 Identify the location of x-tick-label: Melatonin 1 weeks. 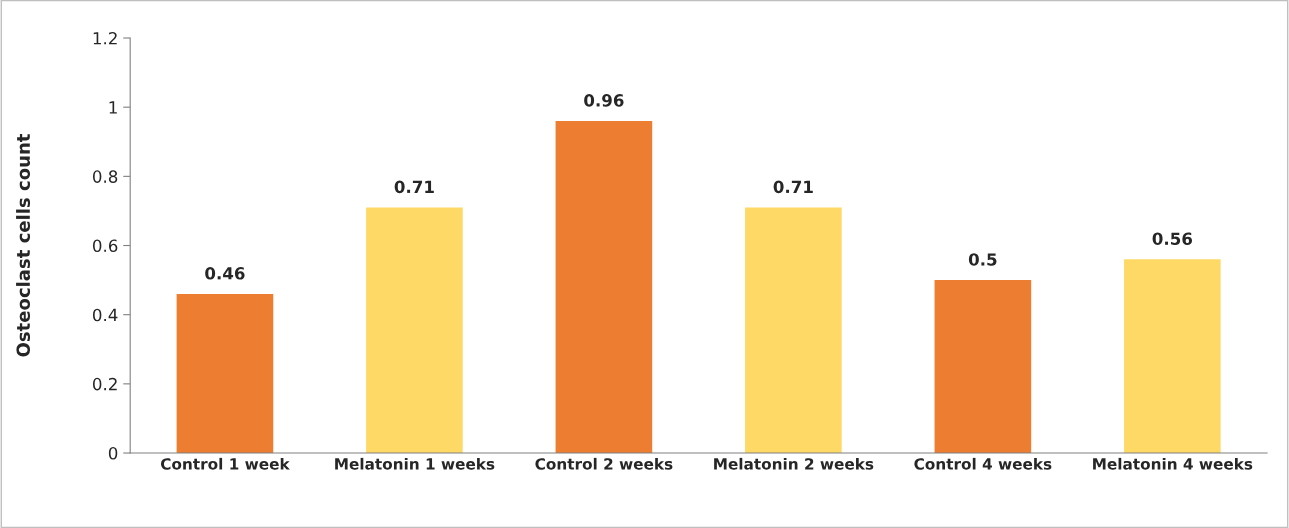
(415, 463).